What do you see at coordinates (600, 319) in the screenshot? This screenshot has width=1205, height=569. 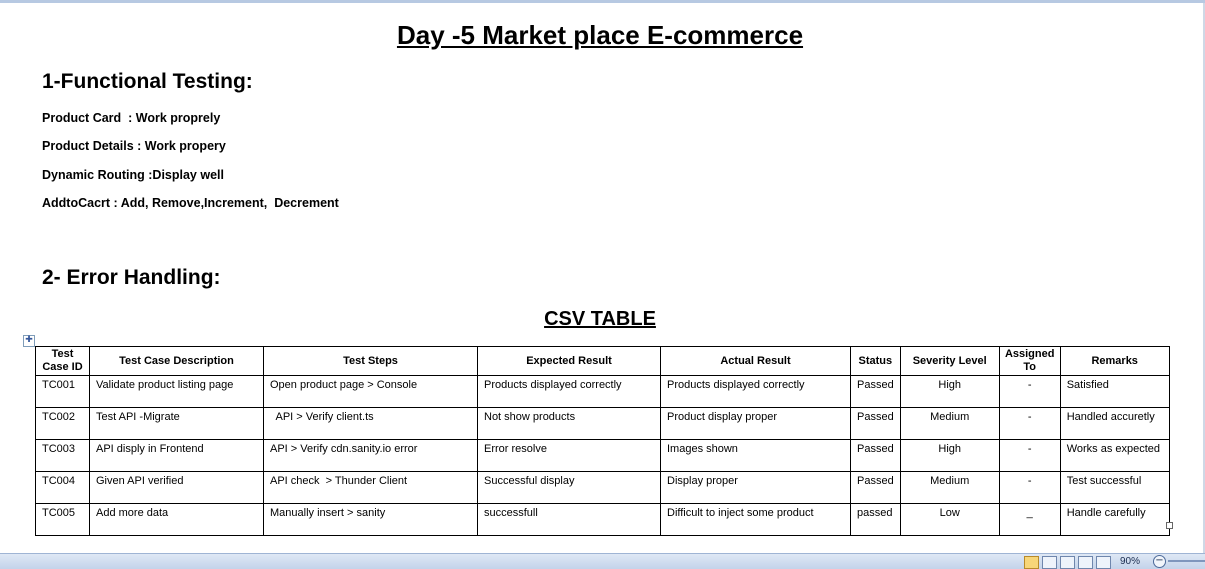 I see `table-title: CSV TABLE` at bounding box center [600, 319].